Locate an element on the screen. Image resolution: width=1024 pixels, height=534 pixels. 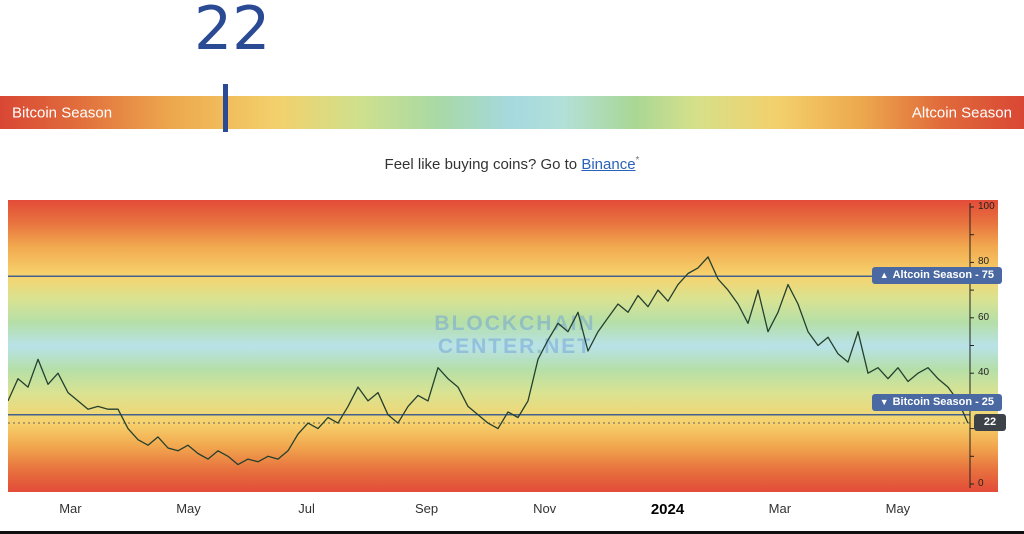
x-axis-label: Nov is located at coordinates (545, 508).